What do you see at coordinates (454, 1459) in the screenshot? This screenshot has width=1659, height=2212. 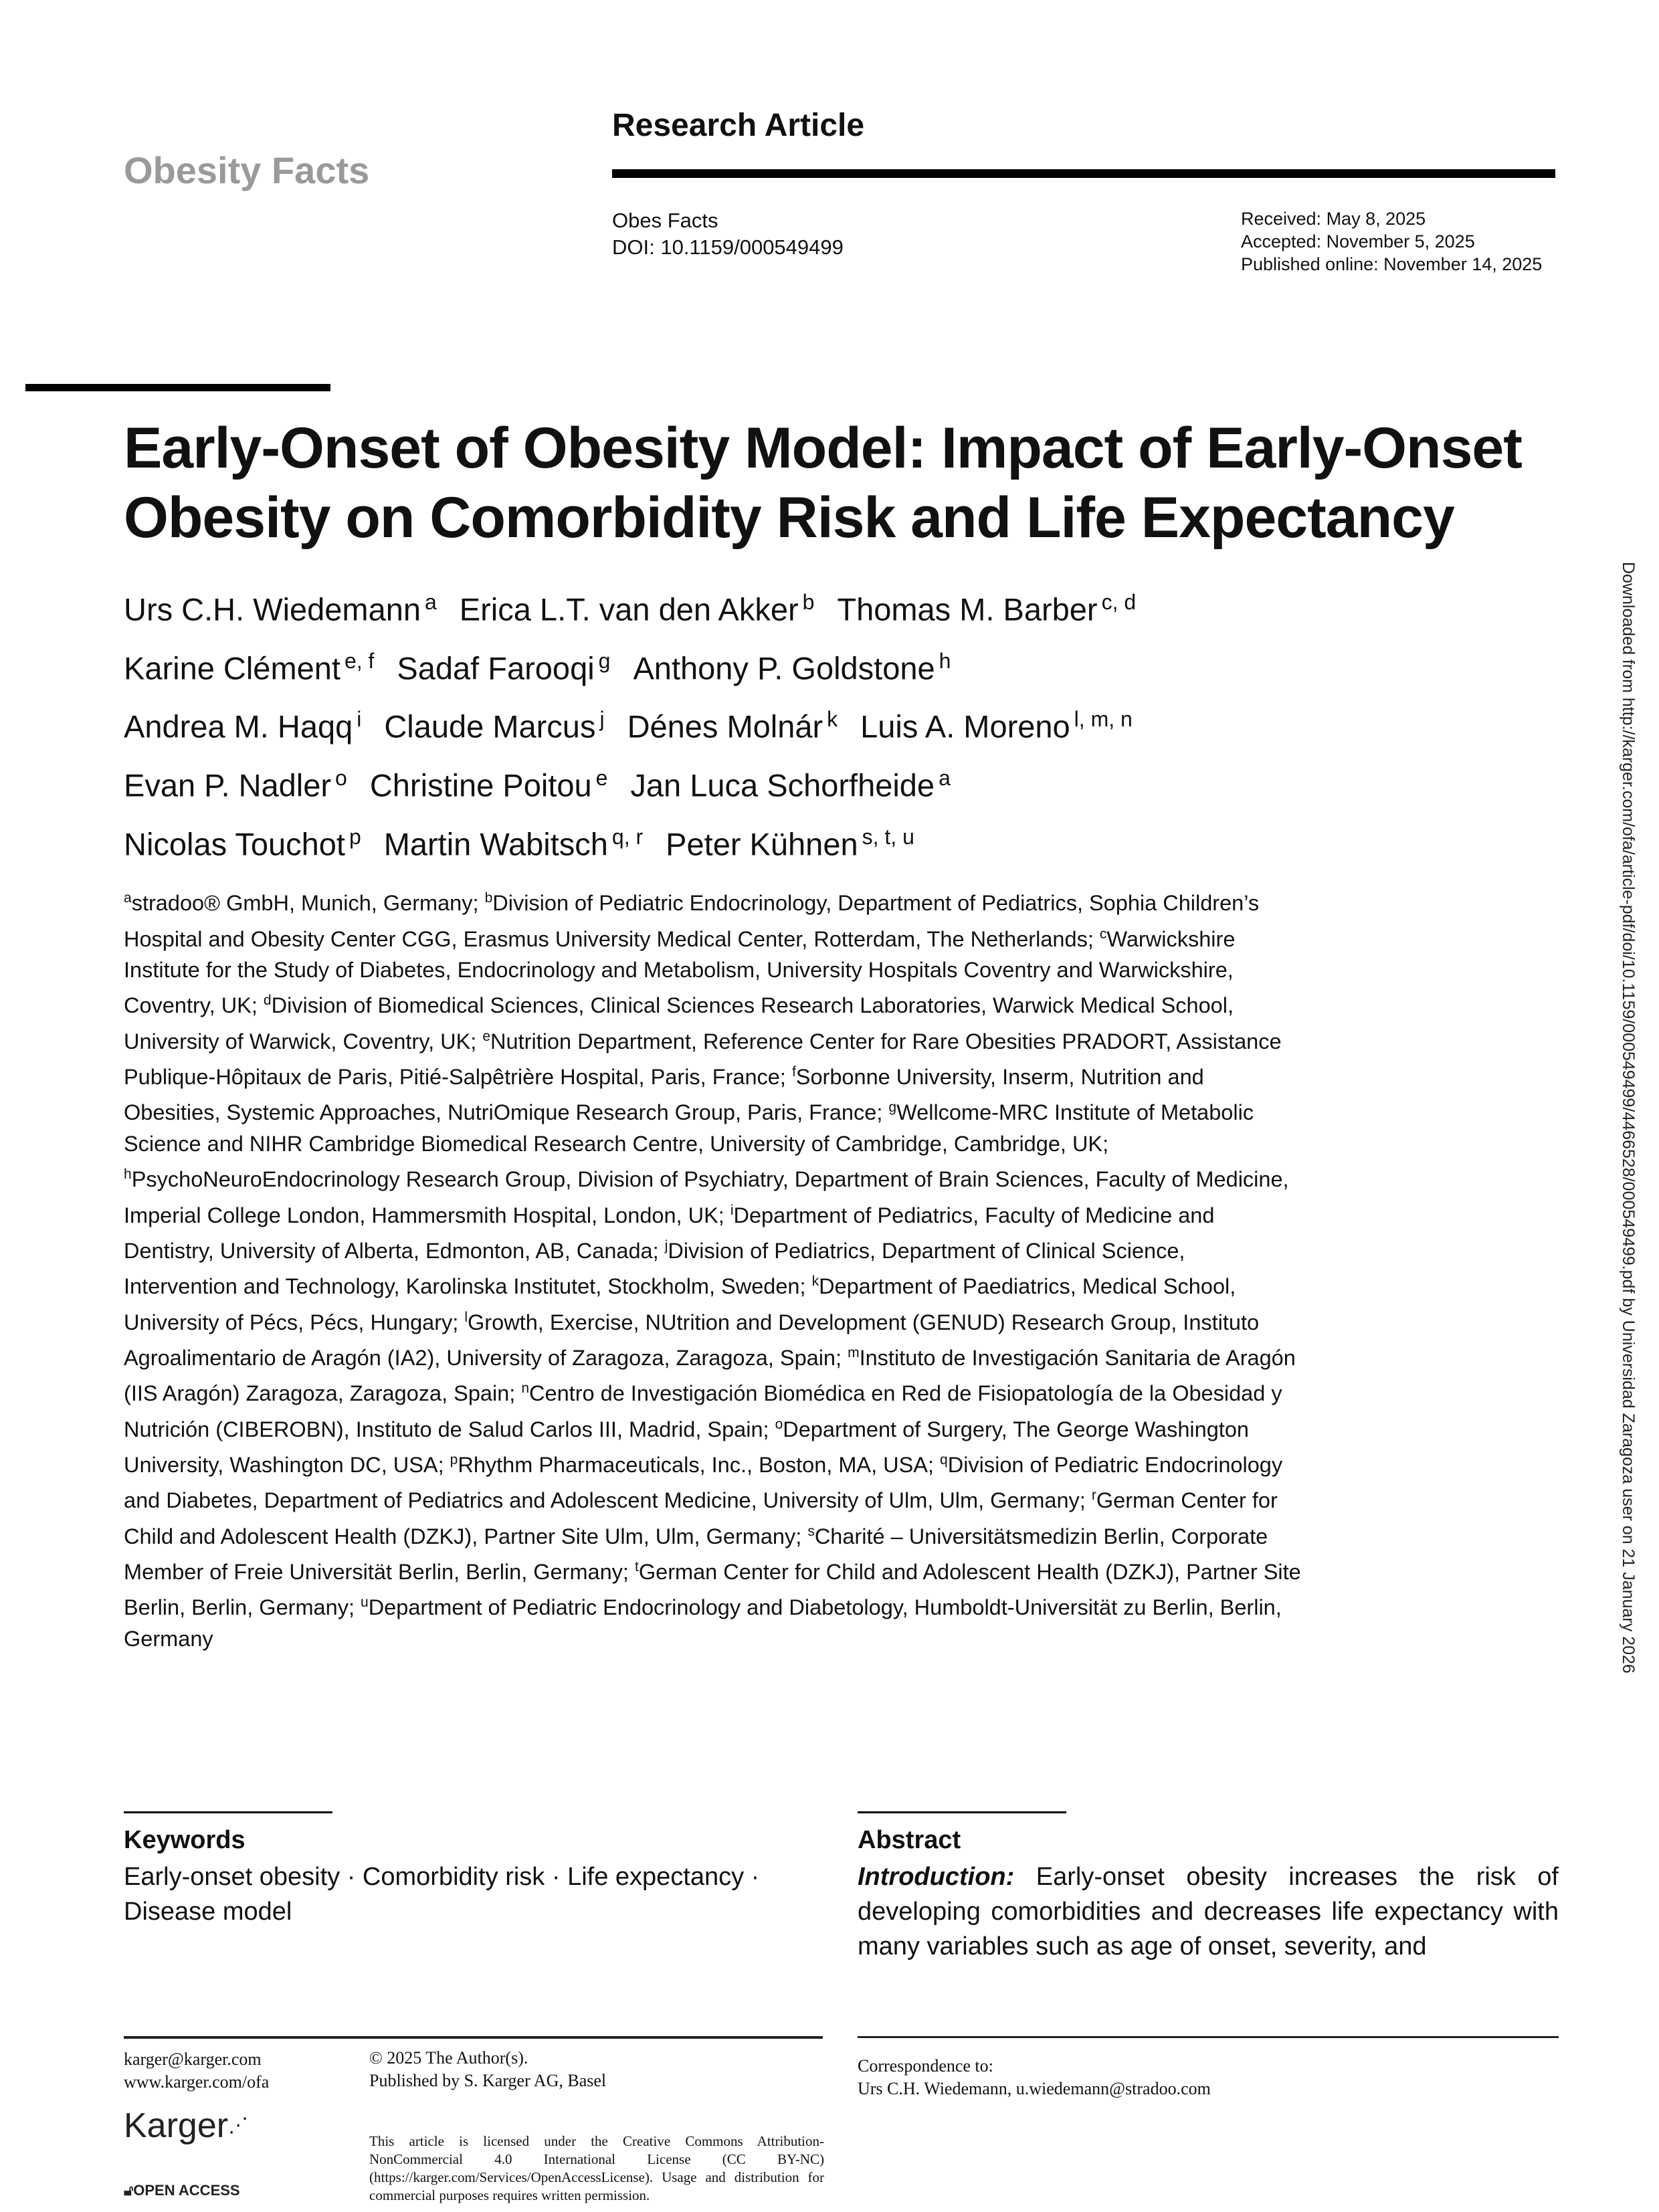 I see `affiliation-mark: p` at bounding box center [454, 1459].